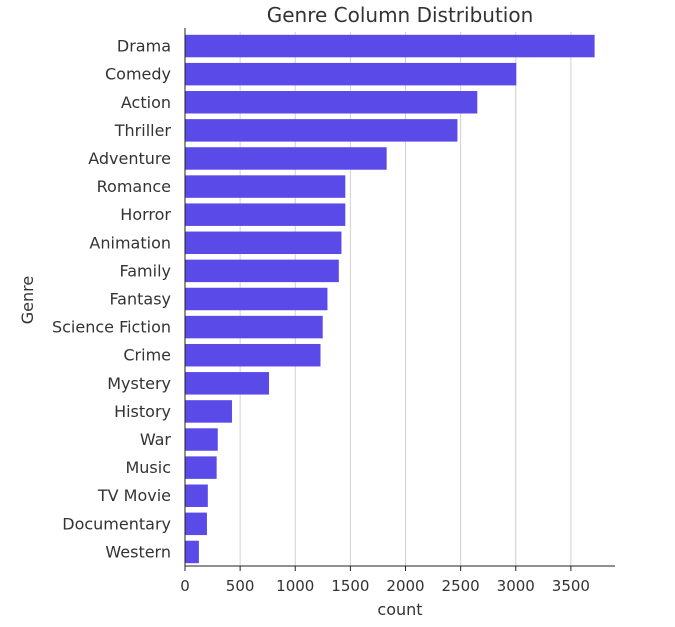 Image resolution: width=675 pixels, height=627 pixels. What do you see at coordinates (385, 580) in the screenshot?
I see `x-tick-labels: 0 500 1000 1500 2000 2500 3000 3500` at bounding box center [385, 580].